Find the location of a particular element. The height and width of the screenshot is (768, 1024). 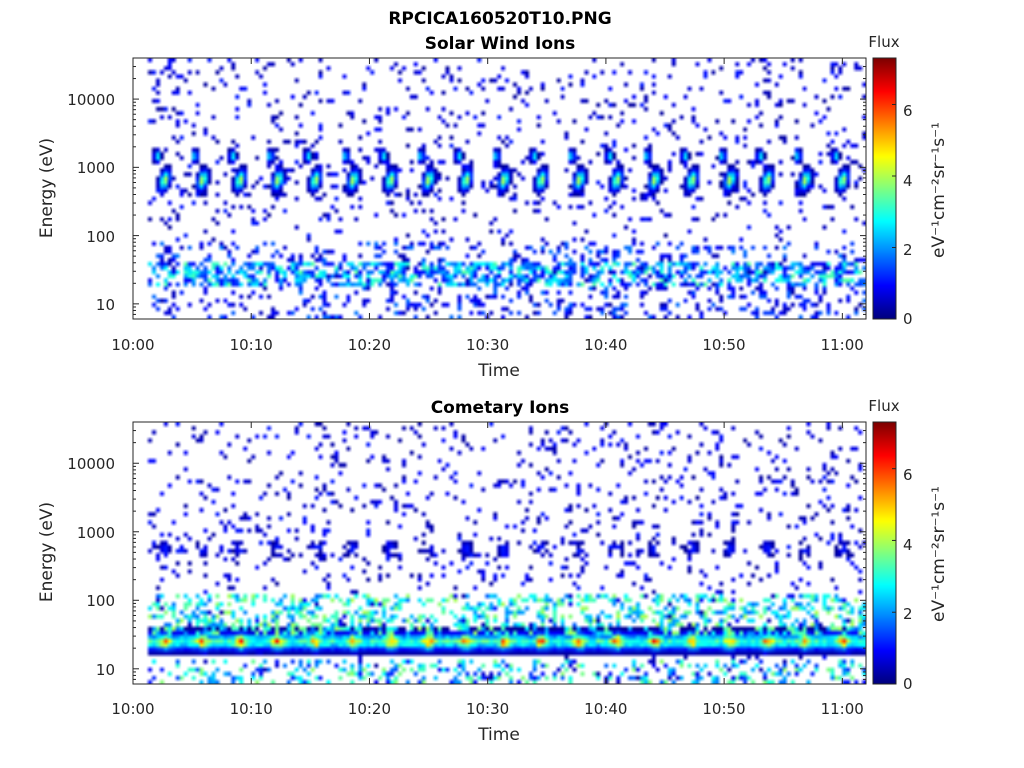

panel-title: Solar Wind Ions is located at coordinates (500, 44).